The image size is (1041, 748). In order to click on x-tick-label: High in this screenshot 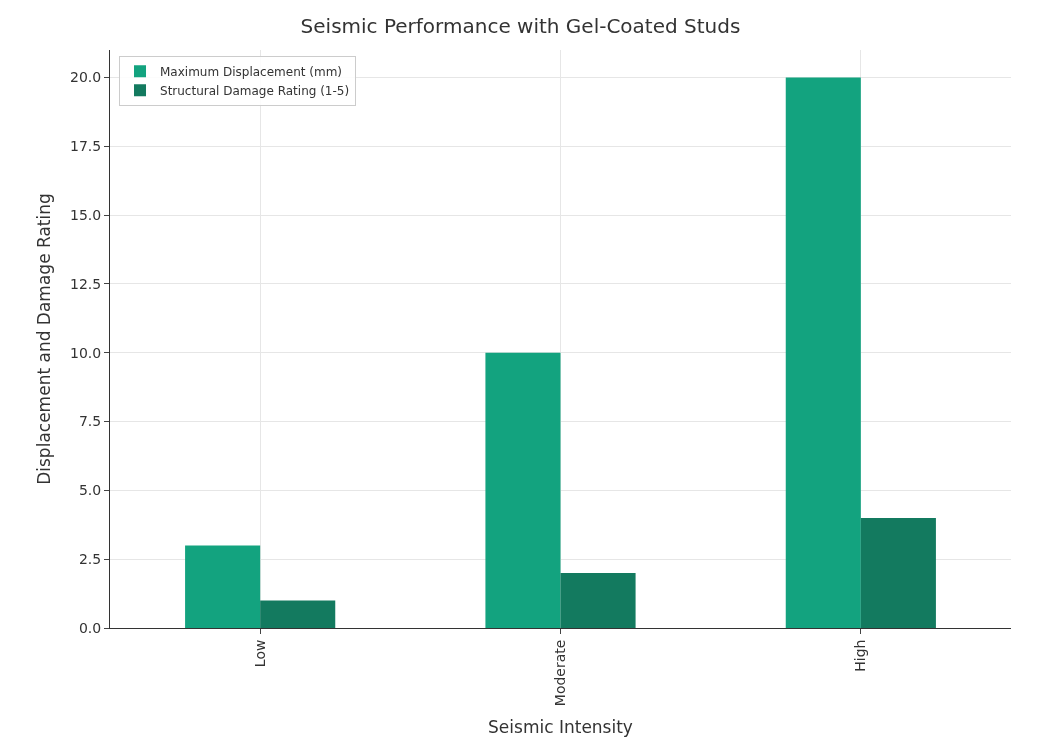, I will do `click(860, 655)`.